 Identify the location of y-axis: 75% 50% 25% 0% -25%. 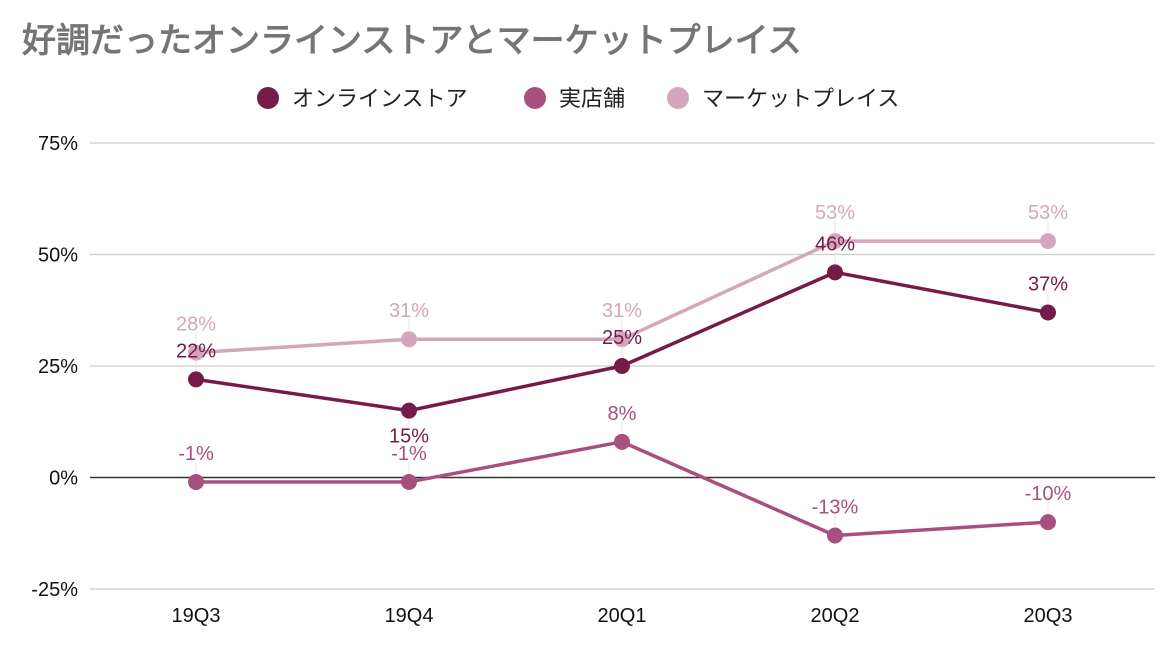
(54, 367).